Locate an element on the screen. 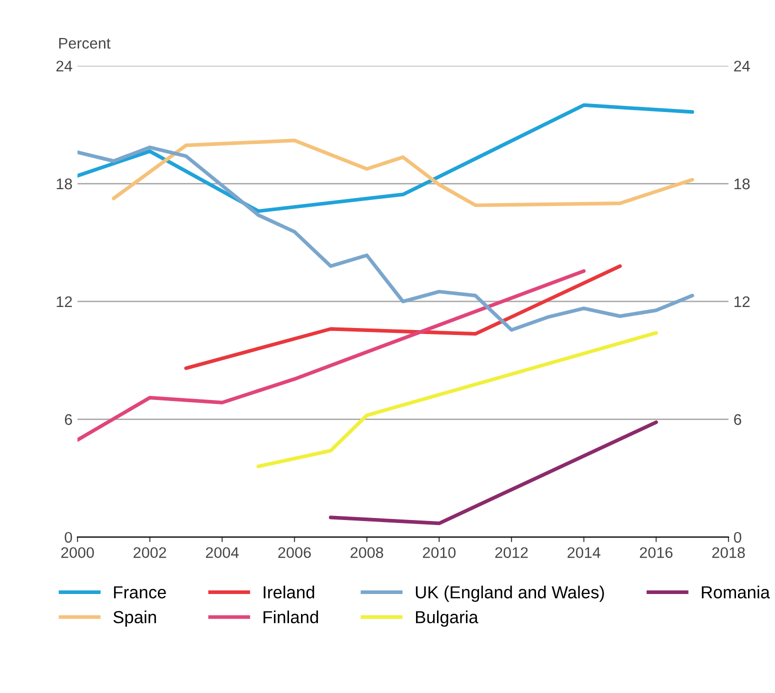 This screenshot has width=775, height=693. x-tick-label: 2006 is located at coordinates (294, 552).